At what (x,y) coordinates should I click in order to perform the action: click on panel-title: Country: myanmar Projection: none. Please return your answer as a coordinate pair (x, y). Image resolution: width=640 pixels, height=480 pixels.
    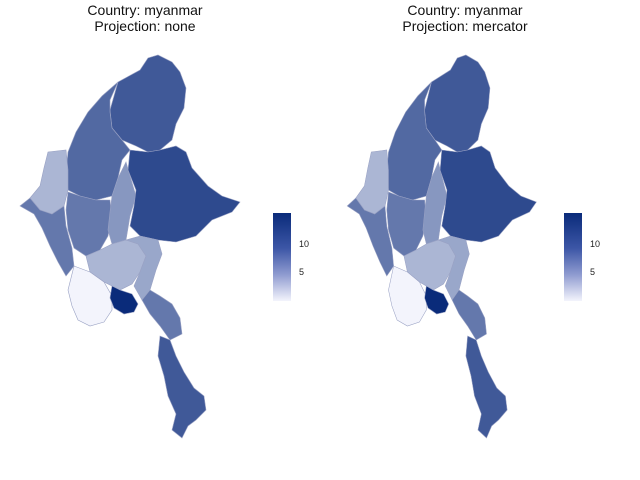
    Looking at the image, I should click on (145, 18).